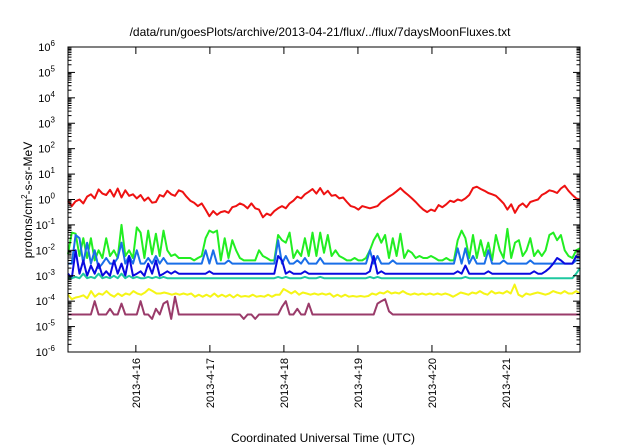 The width and height of the screenshot is (640, 448). Describe the element at coordinates (46, 46) in the screenshot. I see `y-tick-label: 10⁶` at that location.